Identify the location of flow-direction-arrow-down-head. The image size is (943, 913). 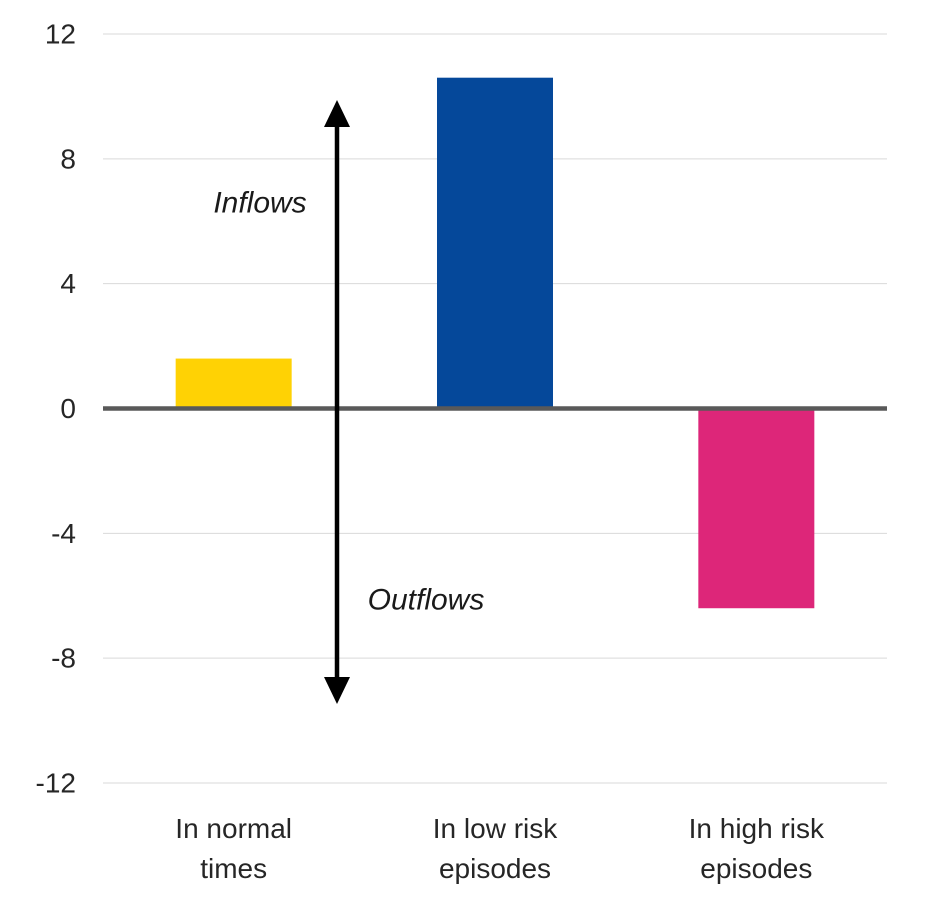
(337, 690).